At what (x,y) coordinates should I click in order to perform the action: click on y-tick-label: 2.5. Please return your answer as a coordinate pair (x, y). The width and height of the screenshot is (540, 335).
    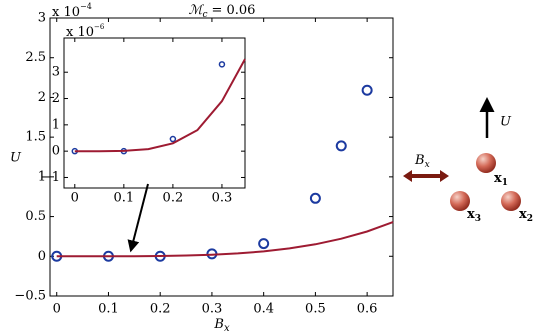
    Looking at the image, I should click on (35, 57).